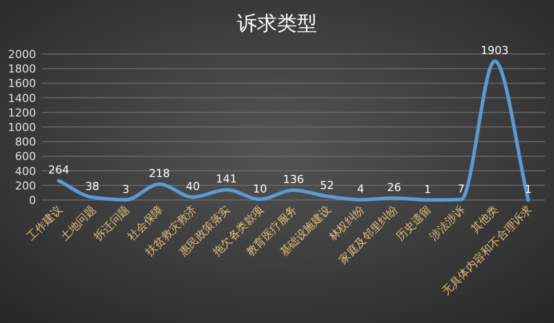 The height and width of the screenshot is (323, 554). I want to click on y-tick-label: 800, so click(25, 142).